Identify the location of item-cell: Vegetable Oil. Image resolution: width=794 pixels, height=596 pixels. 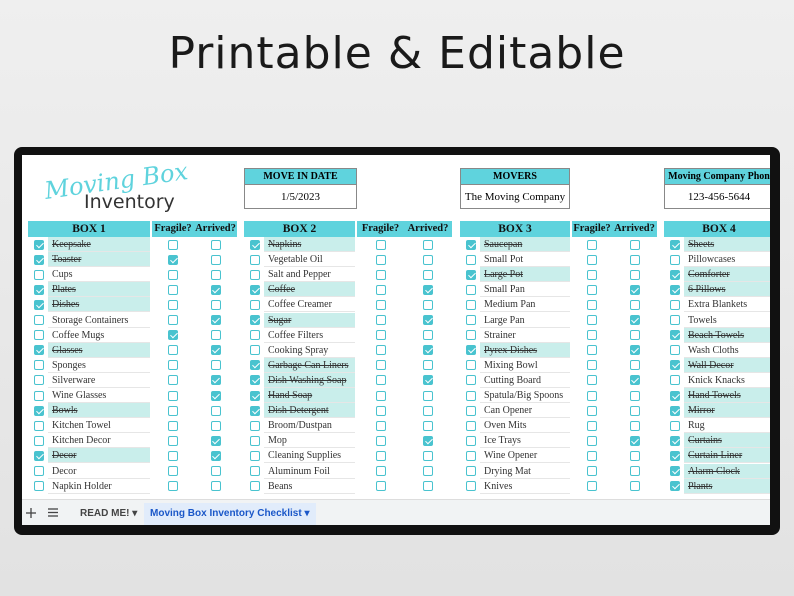
(309, 260).